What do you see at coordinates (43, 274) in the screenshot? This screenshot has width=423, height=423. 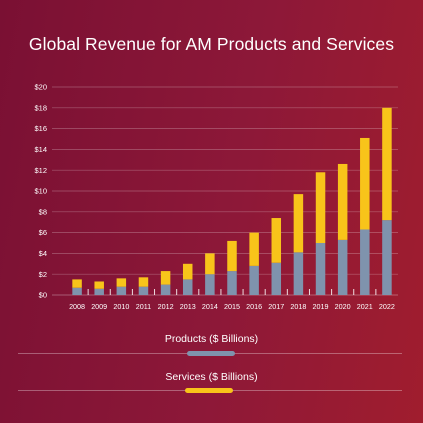 I see `y-tick-label: $2` at bounding box center [43, 274].